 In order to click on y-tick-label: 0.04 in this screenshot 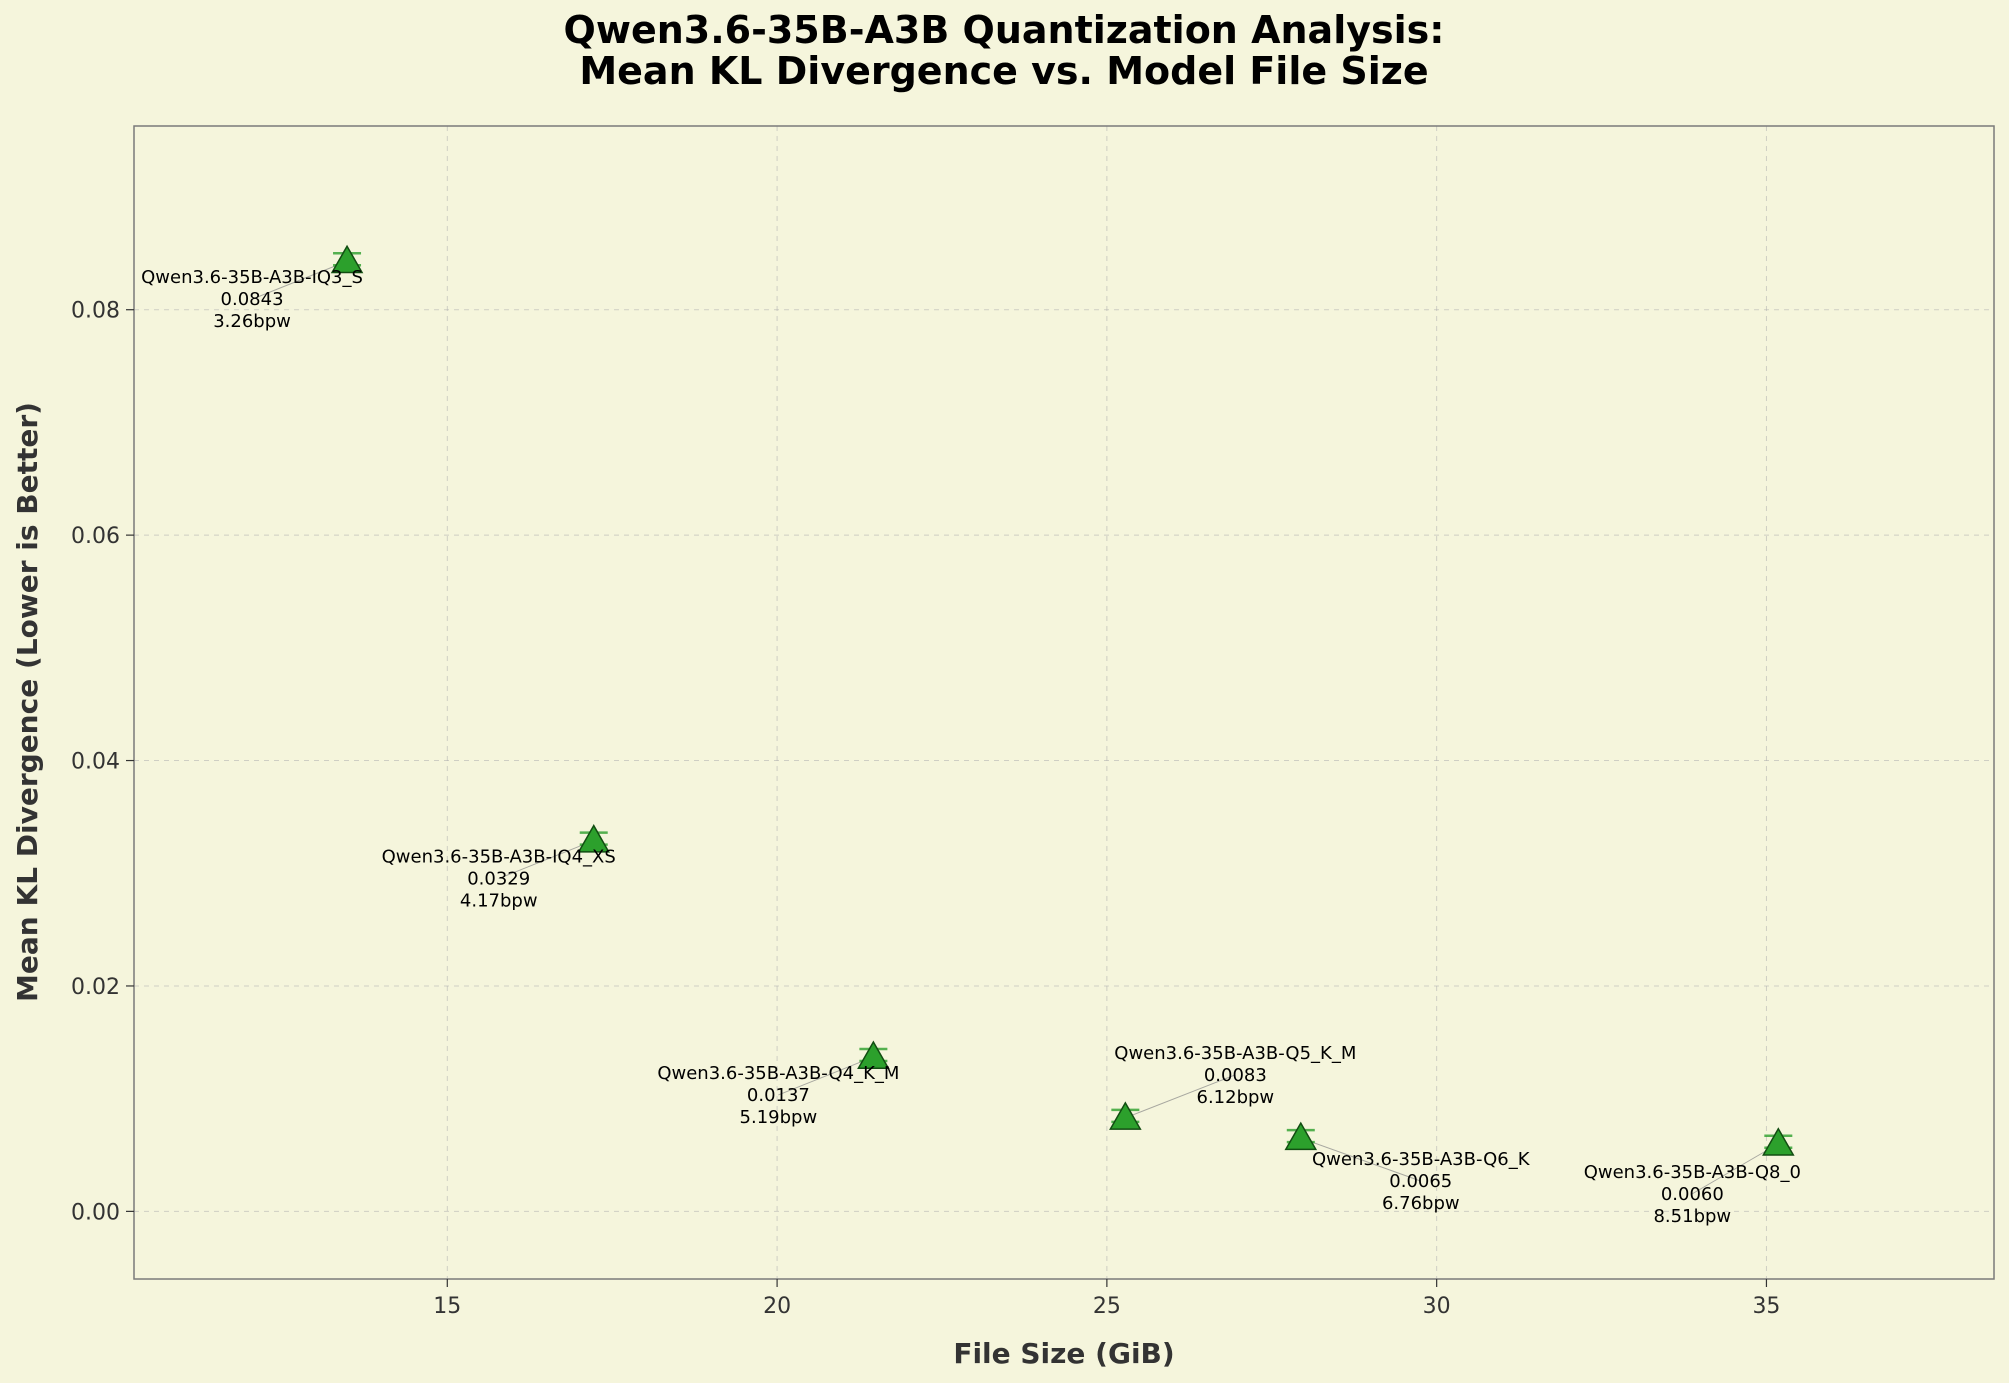, I will do `click(95, 762)`.